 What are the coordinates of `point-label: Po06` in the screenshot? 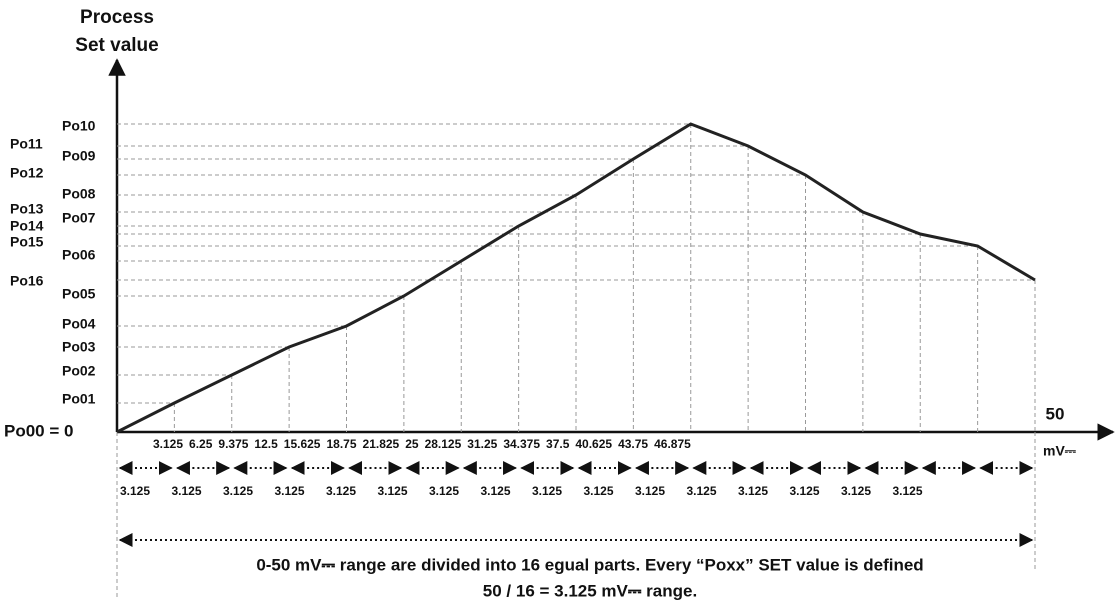 It's located at (79, 255).